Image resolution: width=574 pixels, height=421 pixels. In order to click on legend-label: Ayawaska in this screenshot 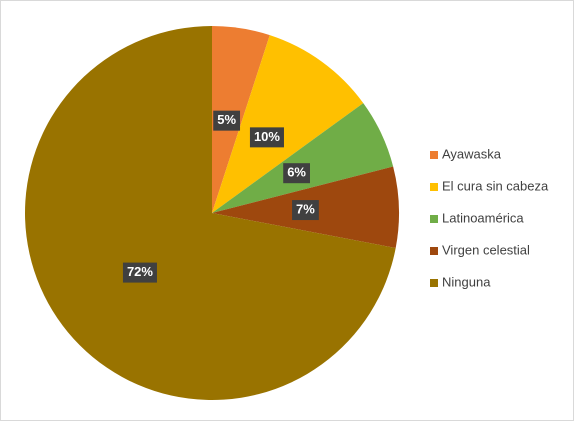, I will do `click(472, 153)`.